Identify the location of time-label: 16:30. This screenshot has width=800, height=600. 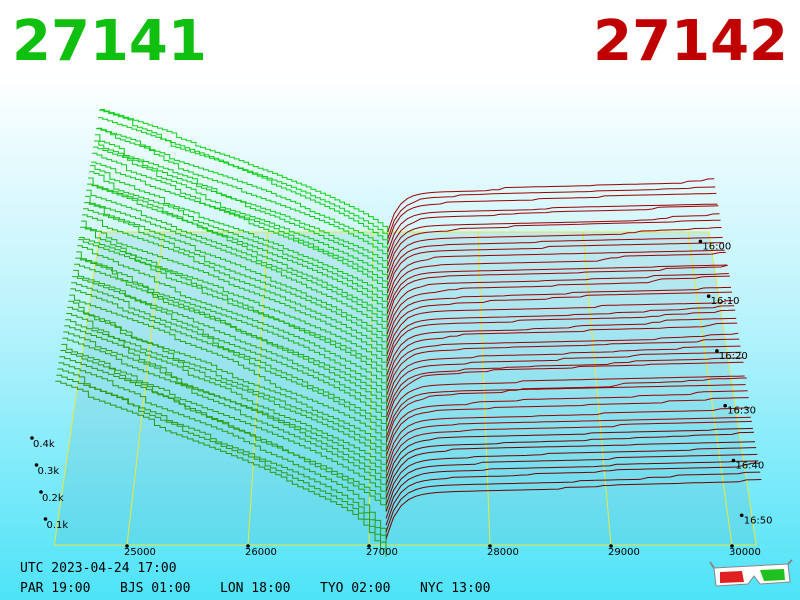
(741, 411).